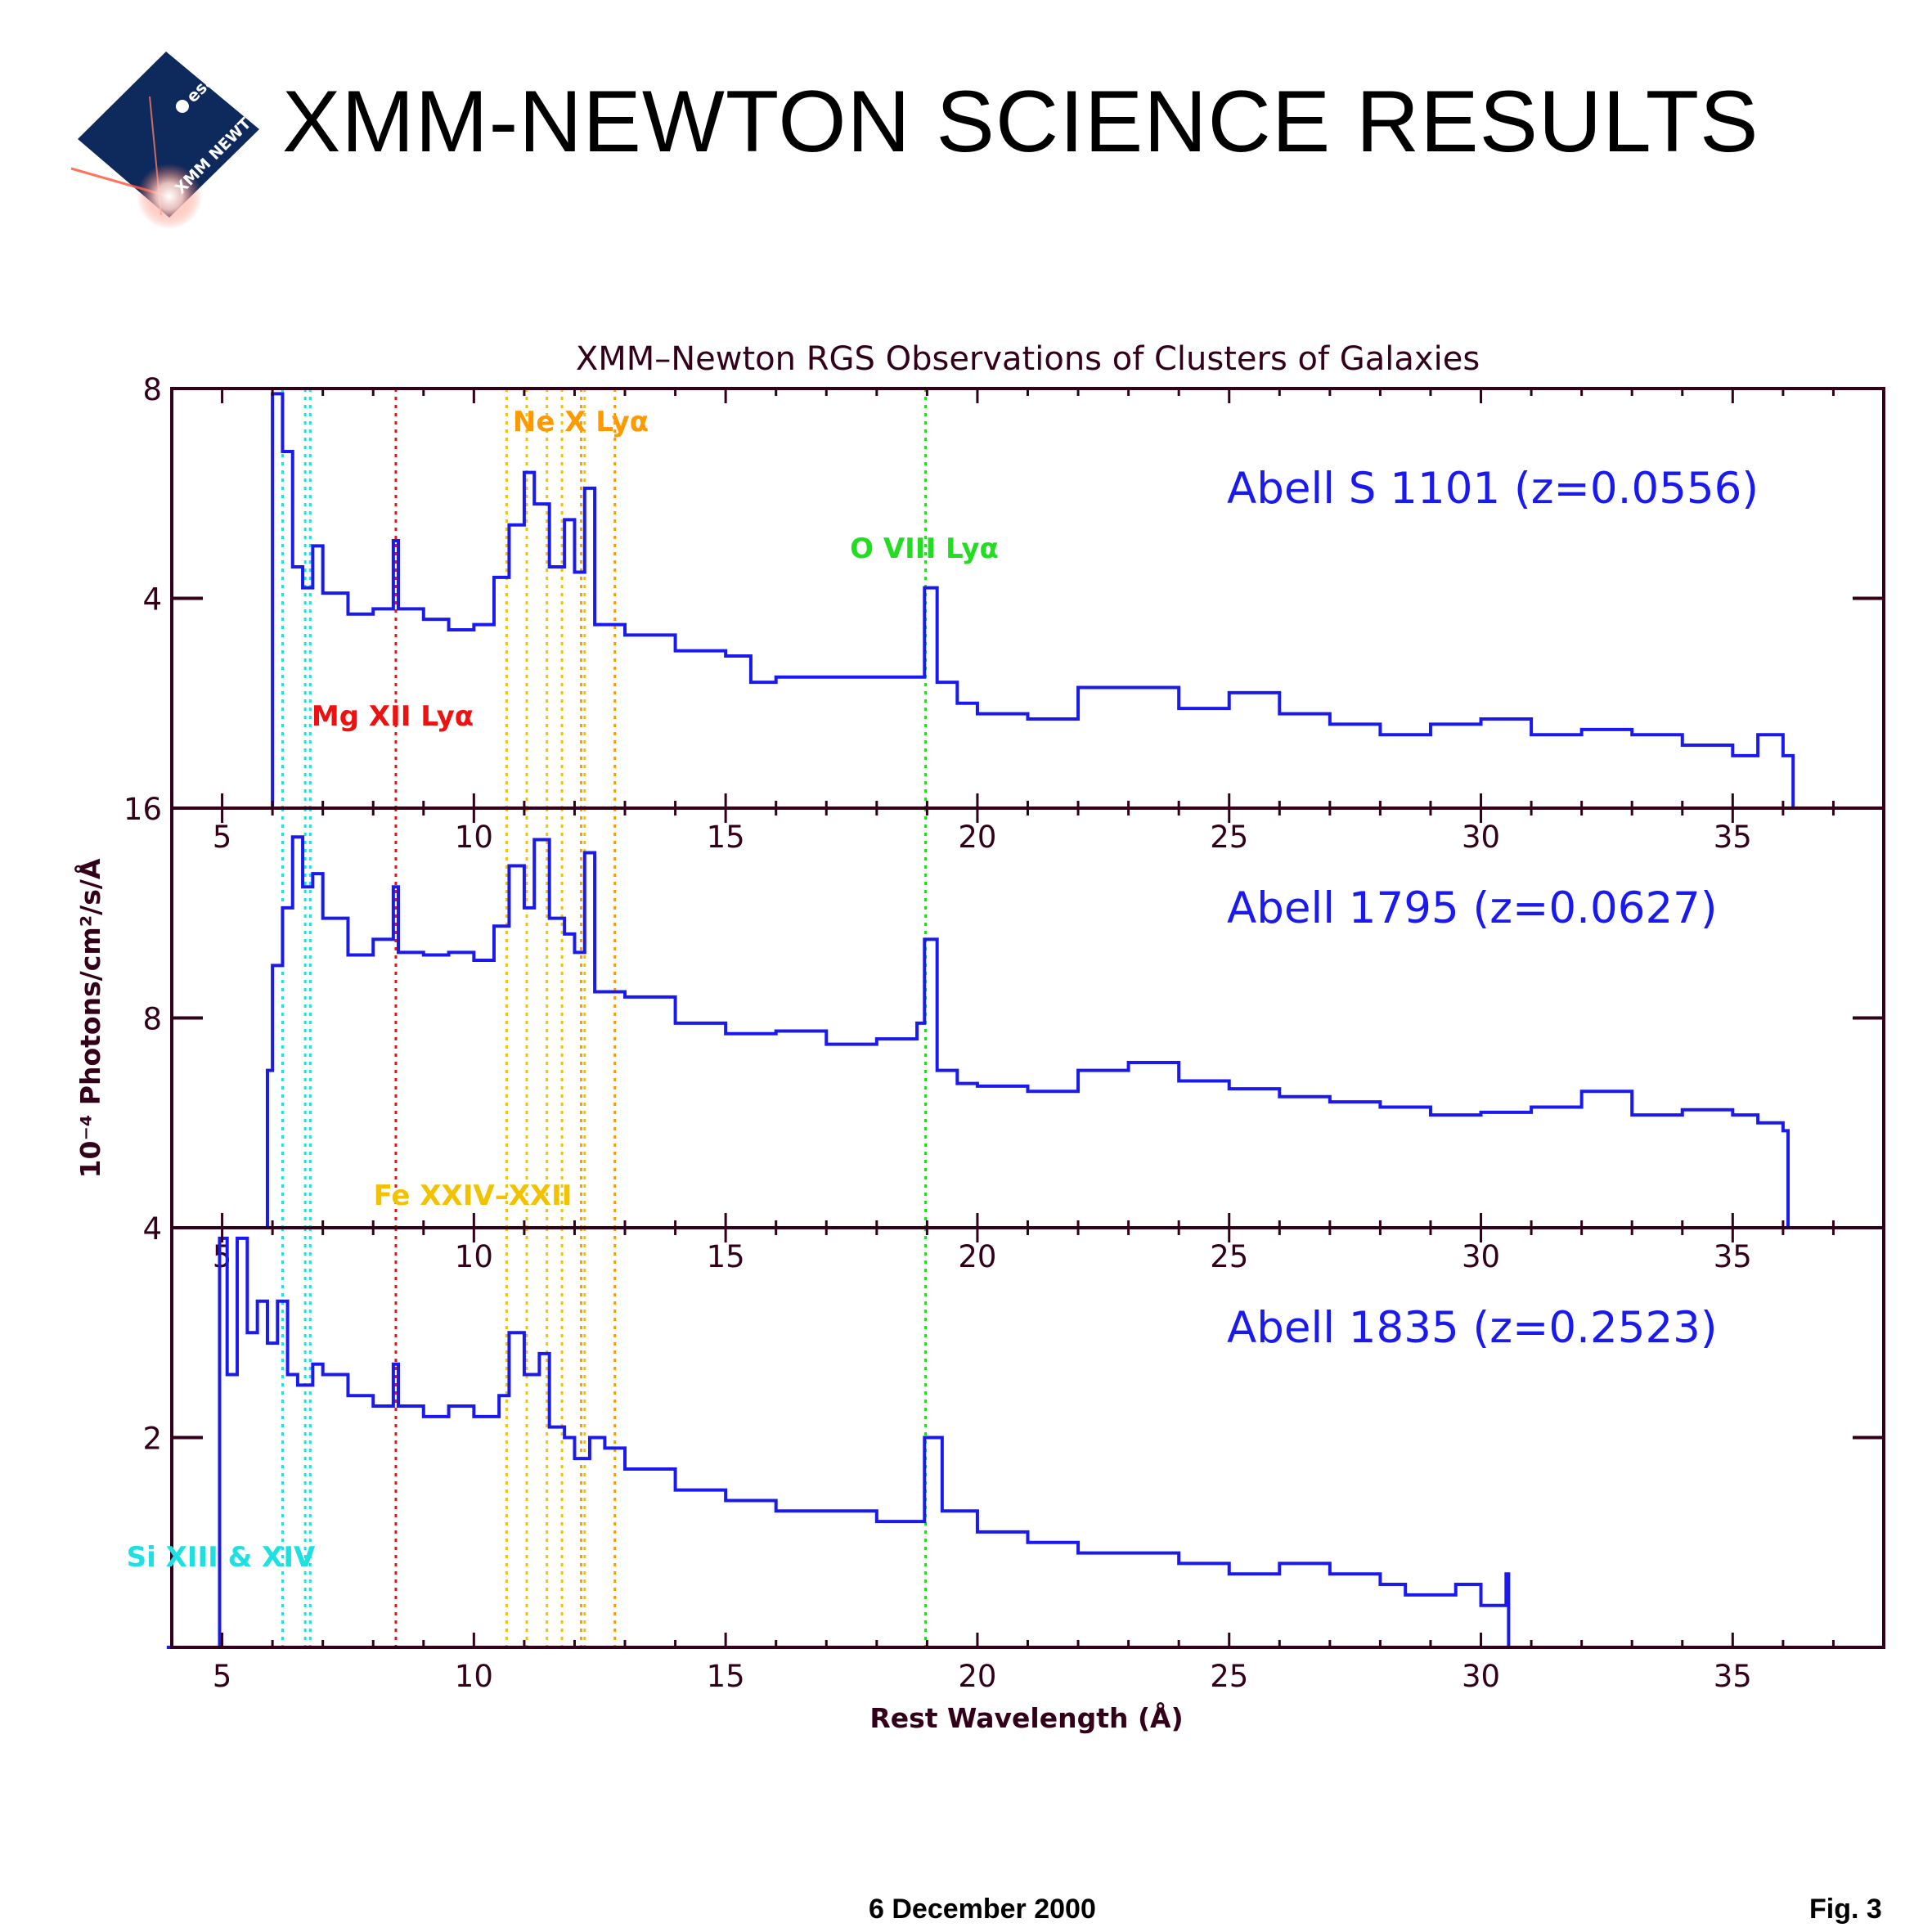  I want to click on xmm-newton-logo: esa XMM NEWTON, so click(168, 141).